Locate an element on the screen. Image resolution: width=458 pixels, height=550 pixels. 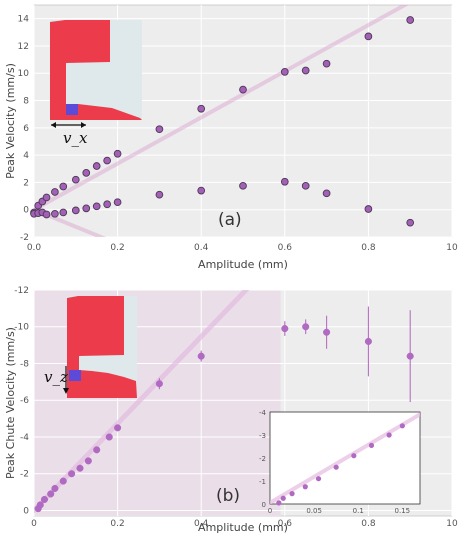
zoom-inset-x-tick-label: 0.1 is located at coordinates (358, 511).